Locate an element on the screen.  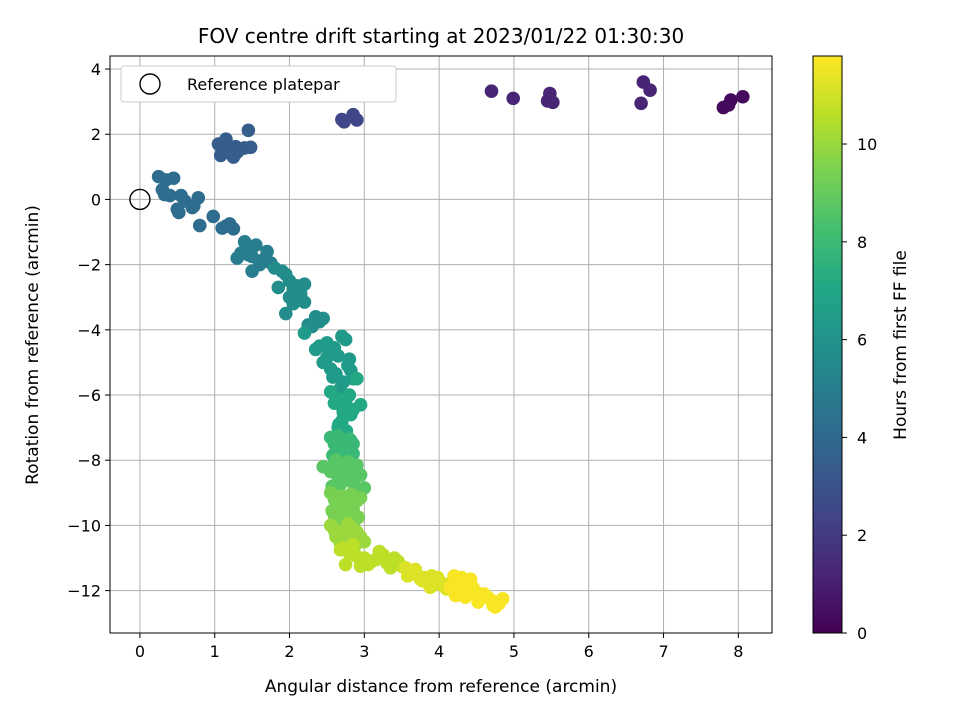
legend: Reference platepar is located at coordinates (258, 84).